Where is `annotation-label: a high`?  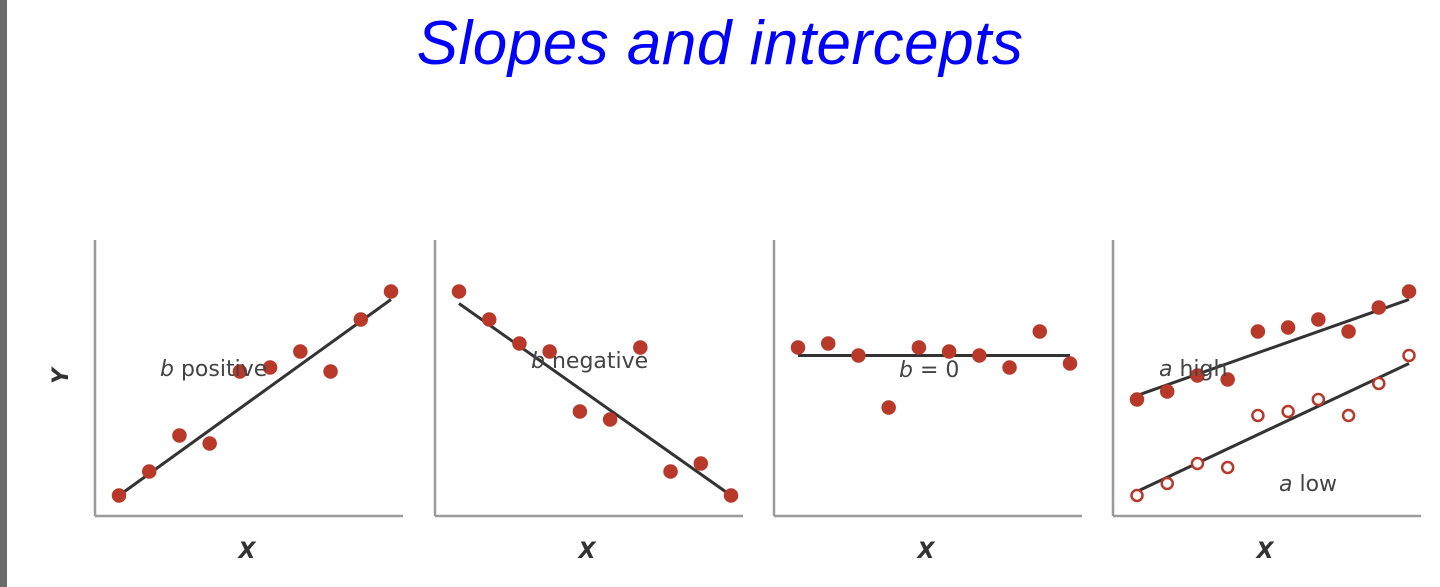 annotation-label: a high is located at coordinates (1193, 369).